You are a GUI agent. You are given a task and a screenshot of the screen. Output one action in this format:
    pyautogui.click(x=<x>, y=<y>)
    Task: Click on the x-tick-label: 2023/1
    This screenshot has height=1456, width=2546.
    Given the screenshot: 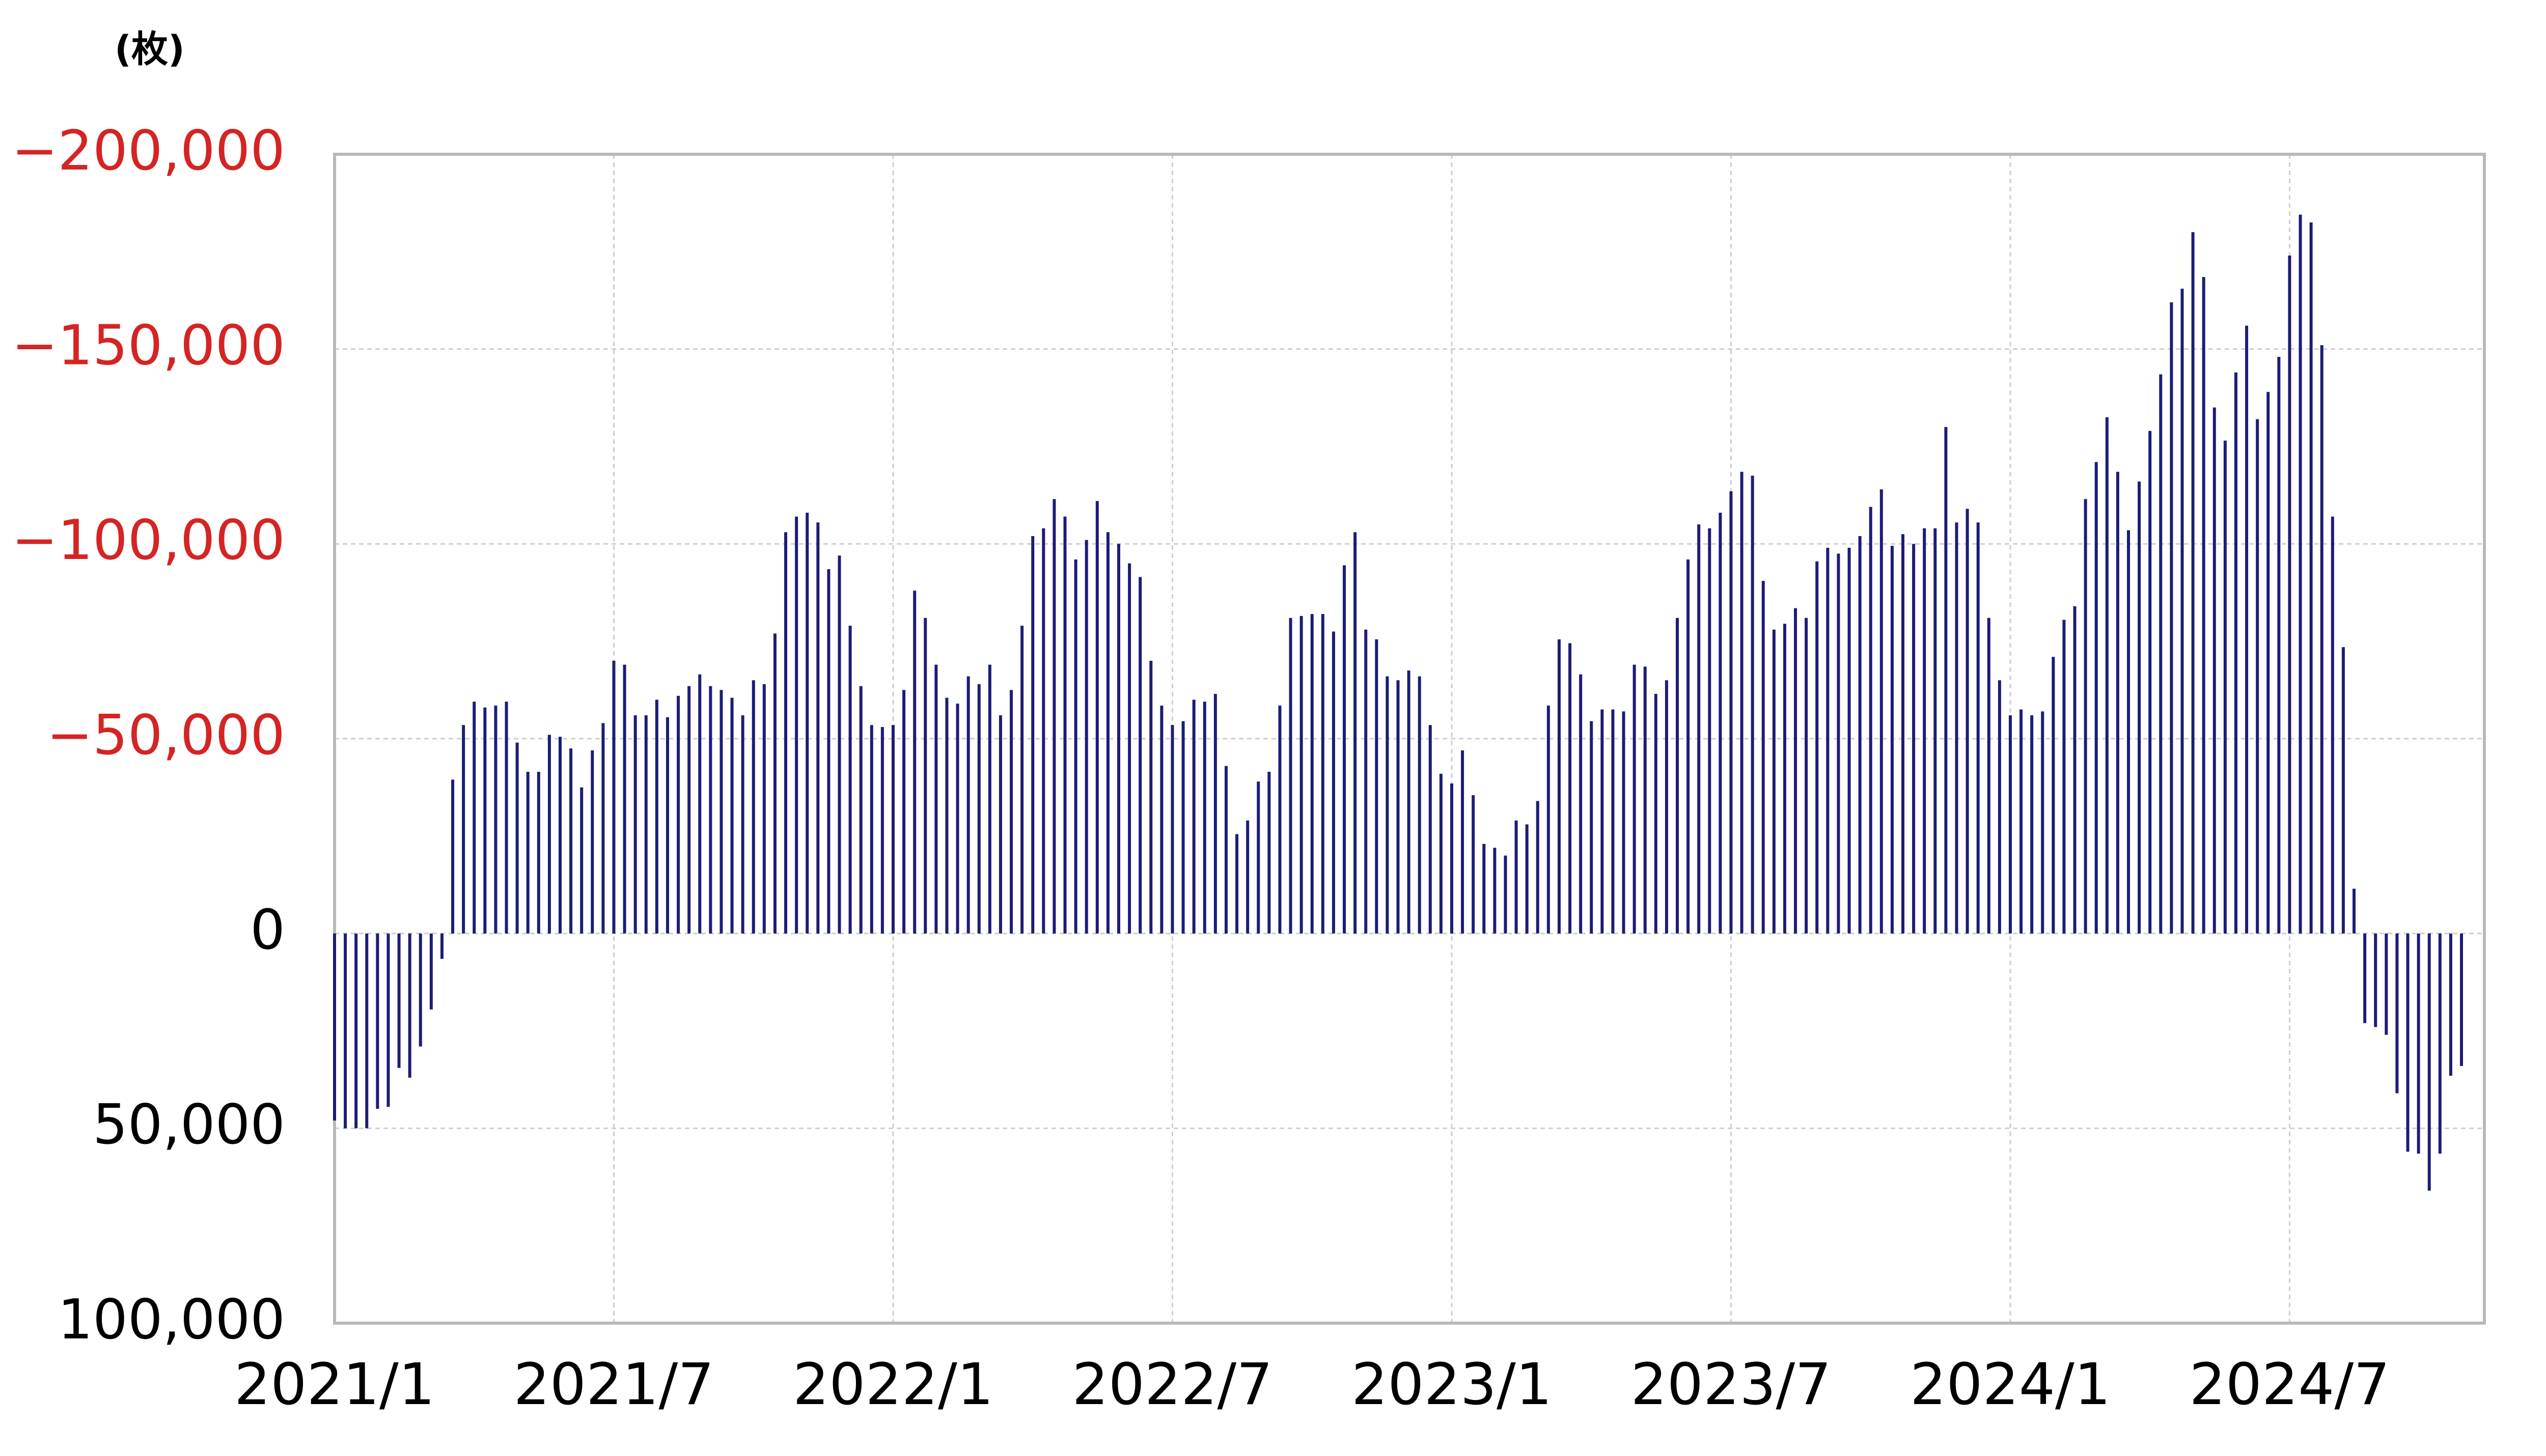 What is the action you would take?
    pyautogui.click(x=1451, y=1385)
    